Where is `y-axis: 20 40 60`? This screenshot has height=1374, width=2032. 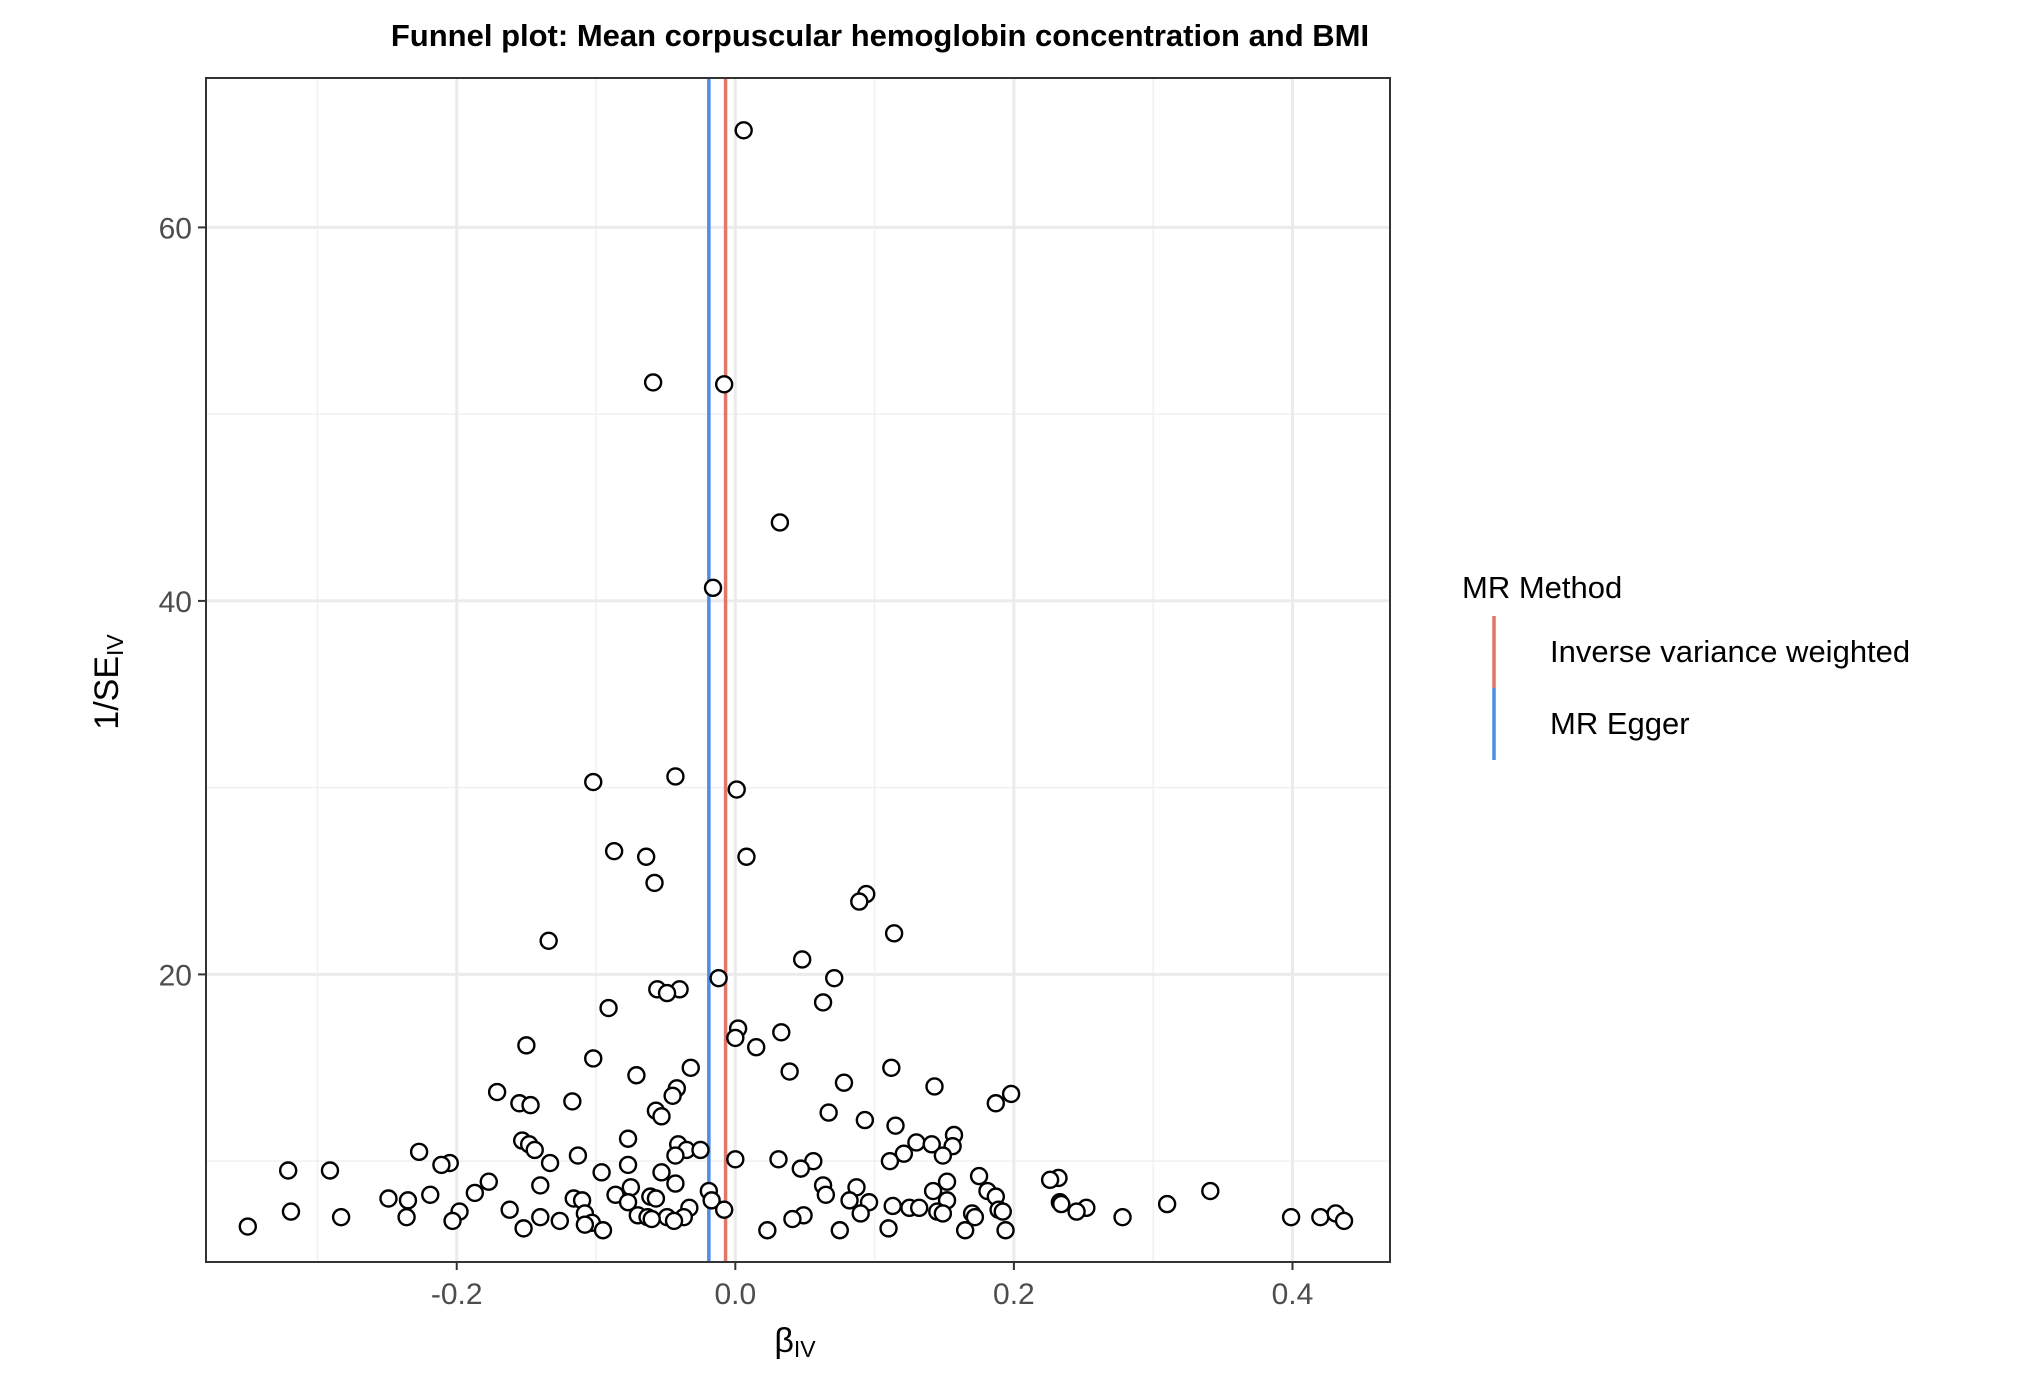
y-axis: 20 40 60 is located at coordinates (182, 602).